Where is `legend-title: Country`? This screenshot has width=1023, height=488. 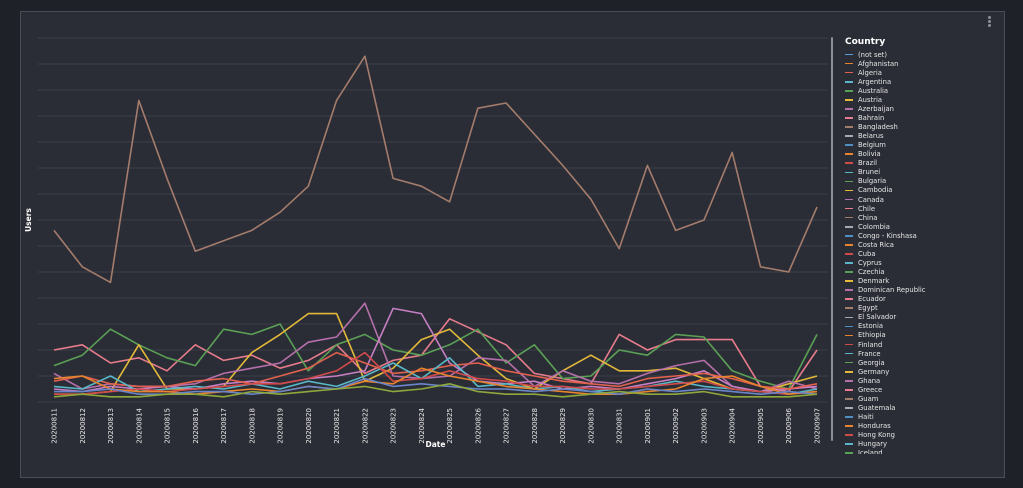 legend-title: Country is located at coordinates (865, 42).